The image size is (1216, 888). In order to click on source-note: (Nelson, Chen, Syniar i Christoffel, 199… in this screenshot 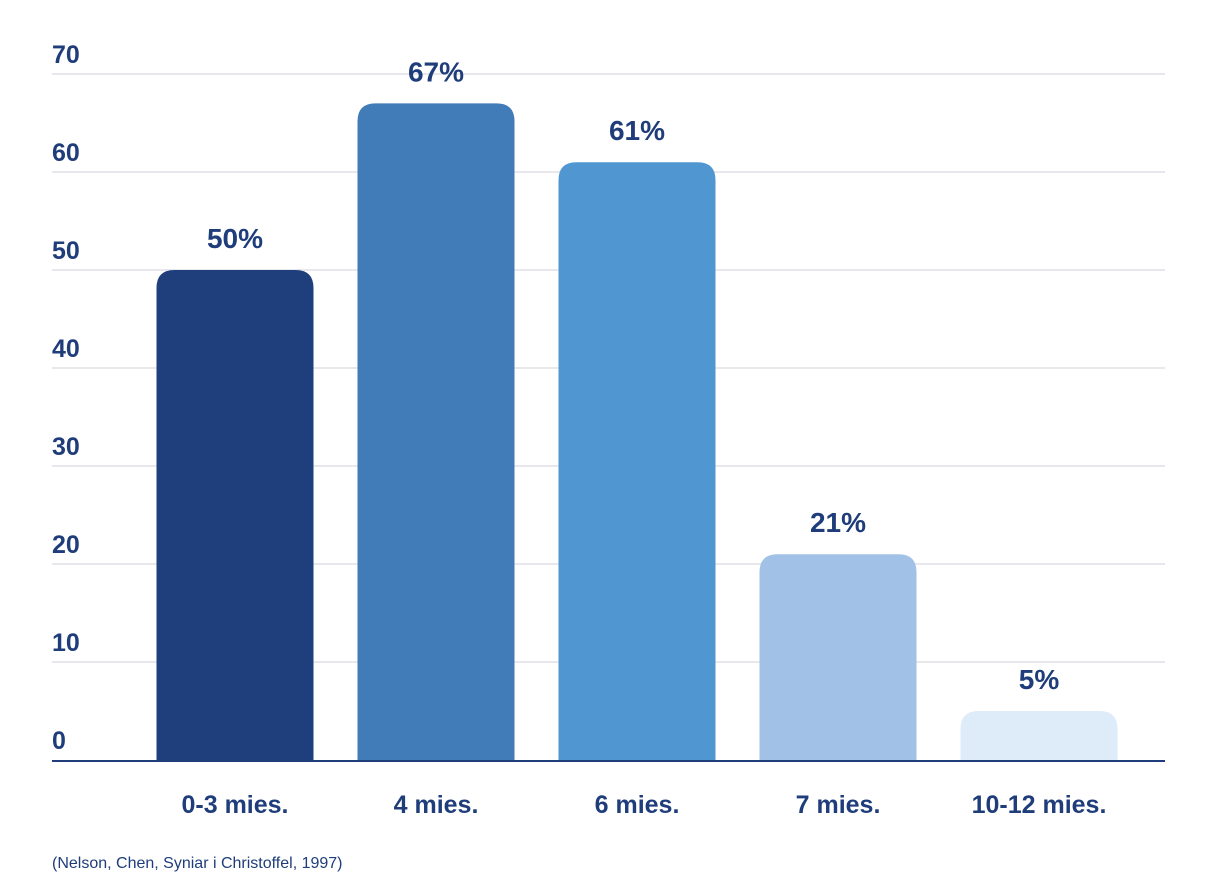, I will do `click(197, 863)`.